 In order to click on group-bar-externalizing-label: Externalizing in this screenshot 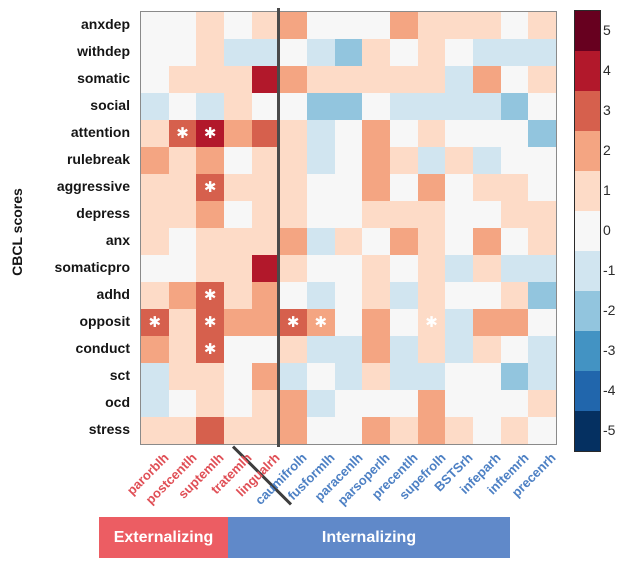, I will do `click(163, 537)`.